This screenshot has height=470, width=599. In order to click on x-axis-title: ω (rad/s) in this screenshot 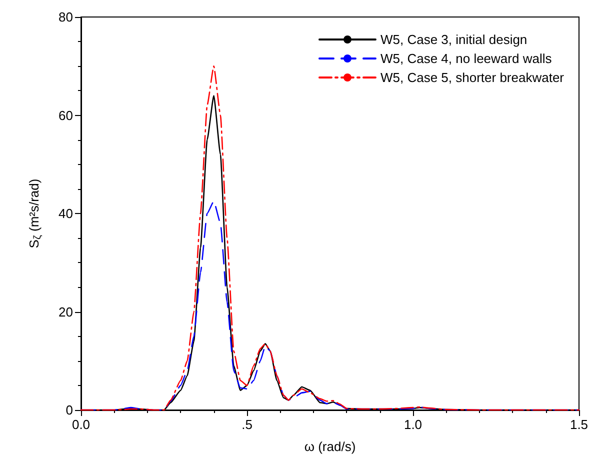, I will do `click(330, 446)`.